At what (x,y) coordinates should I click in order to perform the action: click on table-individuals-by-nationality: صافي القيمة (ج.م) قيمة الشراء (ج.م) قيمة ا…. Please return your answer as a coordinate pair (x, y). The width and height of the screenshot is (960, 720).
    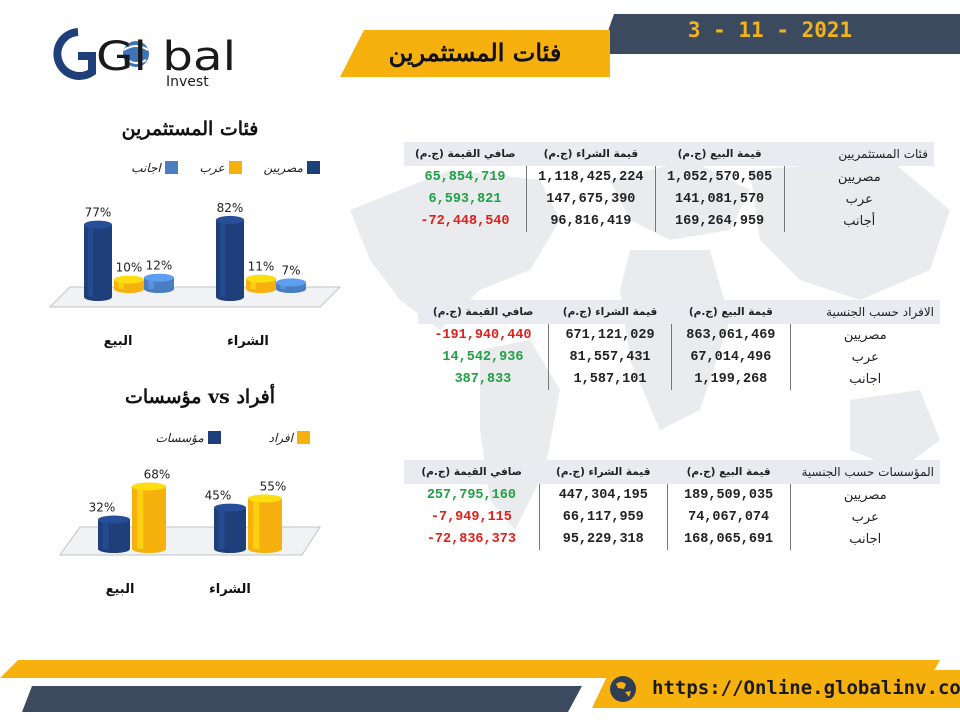
    Looking at the image, I should click on (679, 345).